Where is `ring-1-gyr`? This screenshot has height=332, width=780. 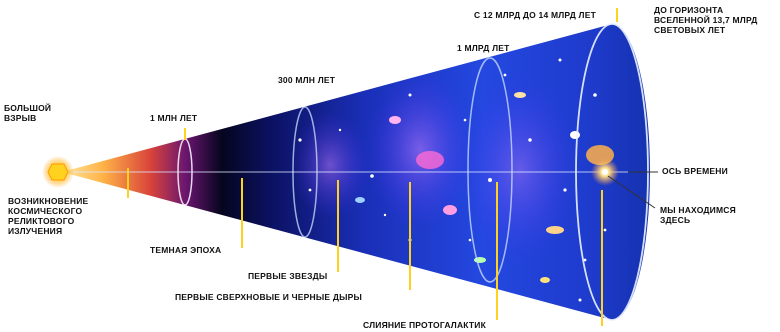 ring-1-gyr is located at coordinates (490, 170).